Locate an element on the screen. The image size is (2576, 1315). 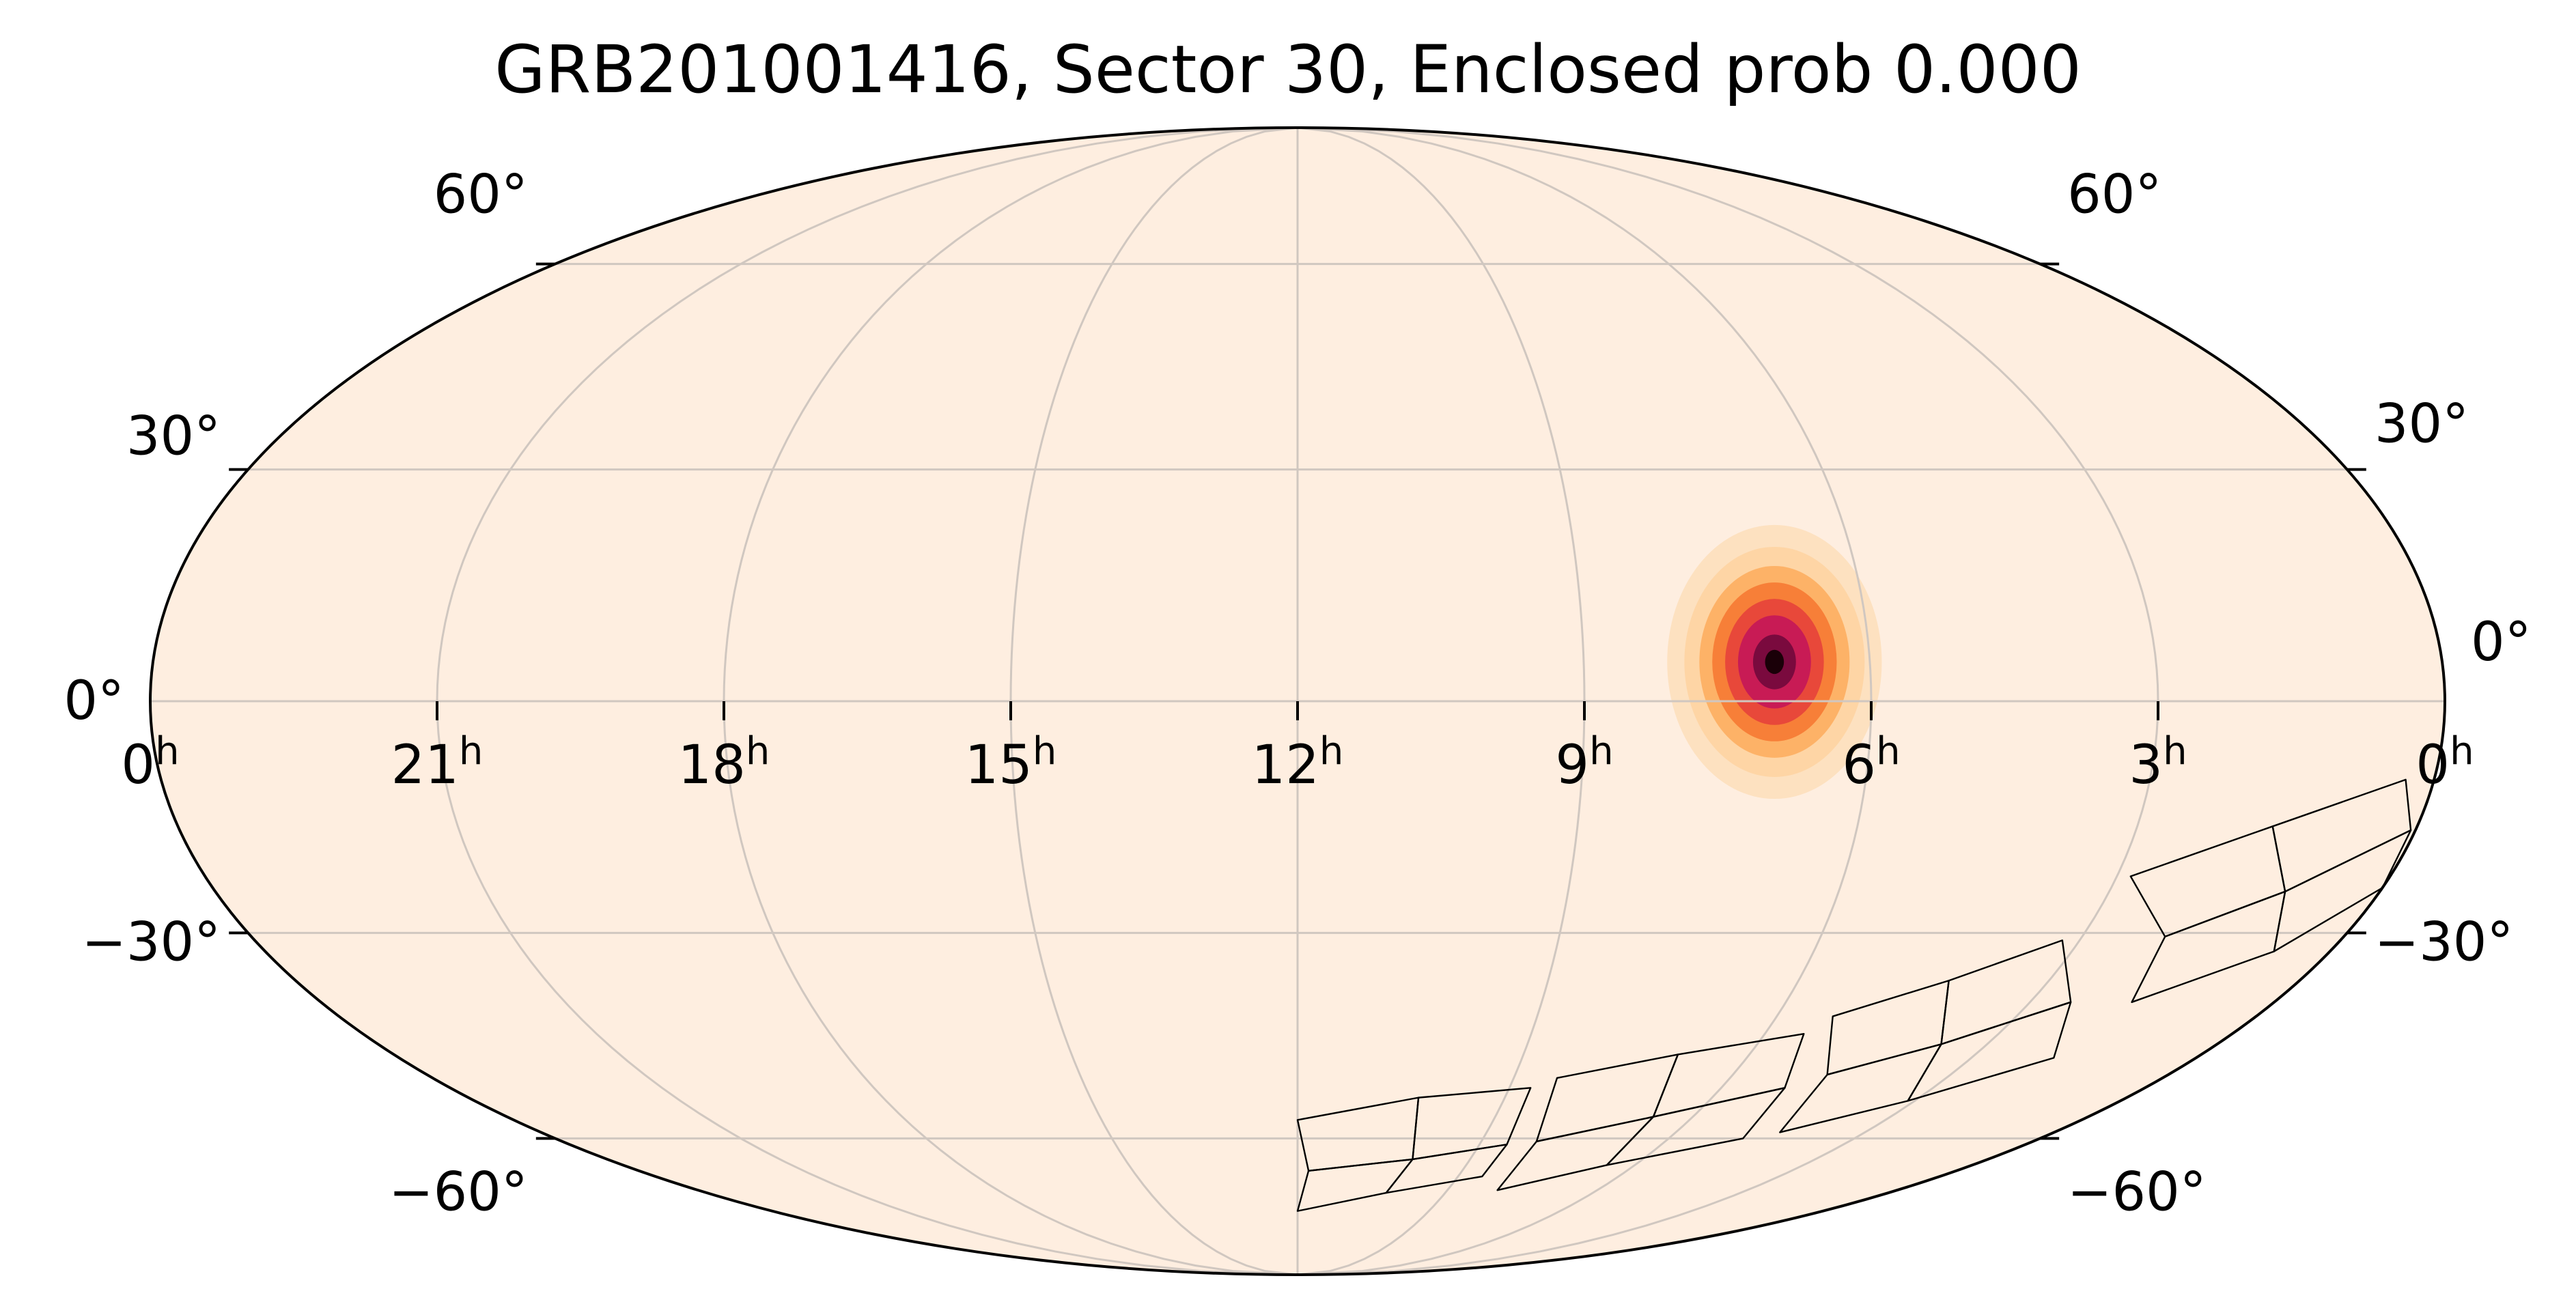
ra-tick-label: 18h is located at coordinates (724, 762).